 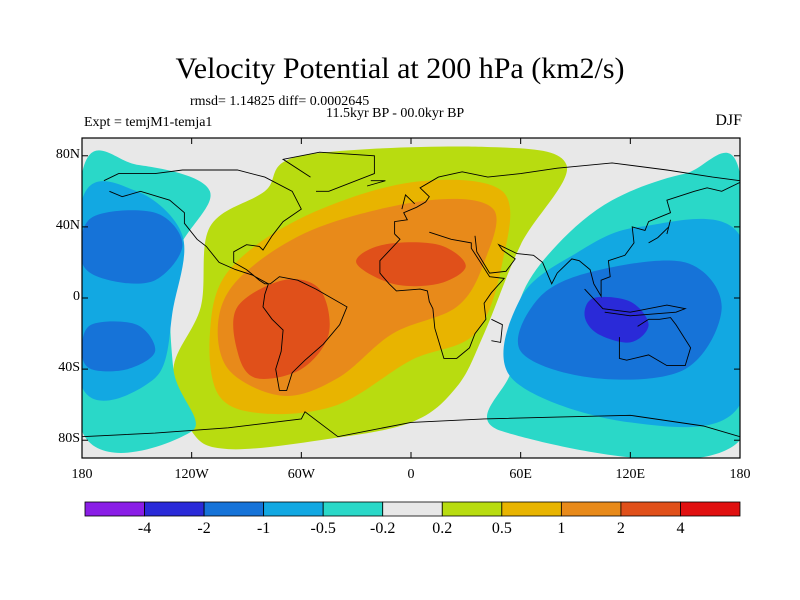 What do you see at coordinates (263, 528) in the screenshot?
I see `colorbar-label-2: -1` at bounding box center [263, 528].